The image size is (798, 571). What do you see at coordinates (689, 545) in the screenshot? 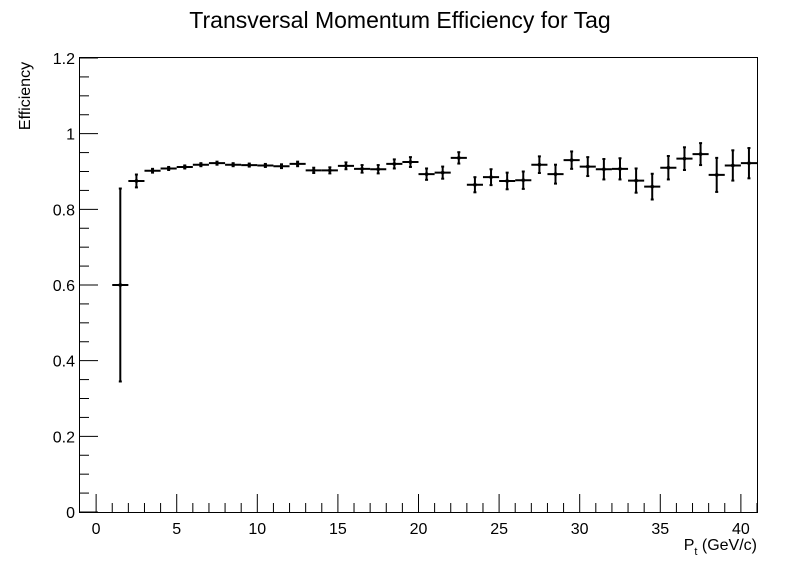
I see `x-axis-label-main: P` at bounding box center [689, 545].